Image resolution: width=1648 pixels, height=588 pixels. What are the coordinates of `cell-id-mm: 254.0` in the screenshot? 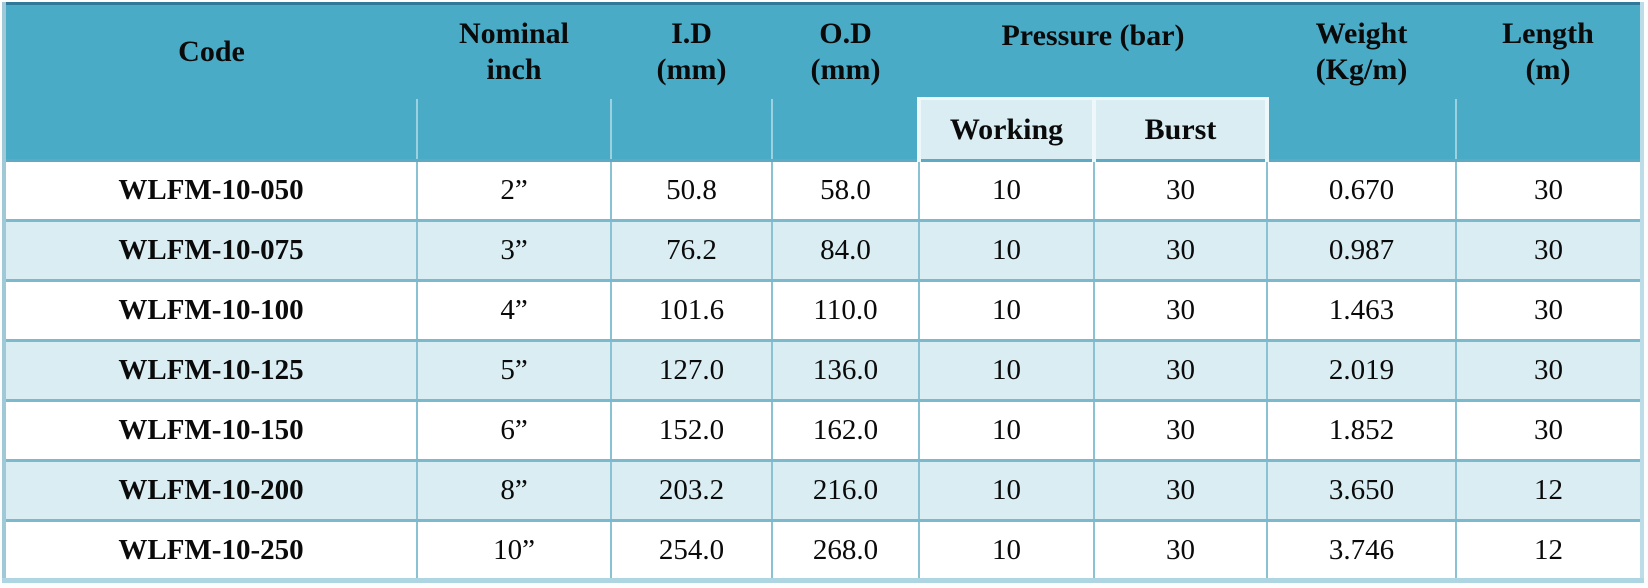 It's located at (691, 550).